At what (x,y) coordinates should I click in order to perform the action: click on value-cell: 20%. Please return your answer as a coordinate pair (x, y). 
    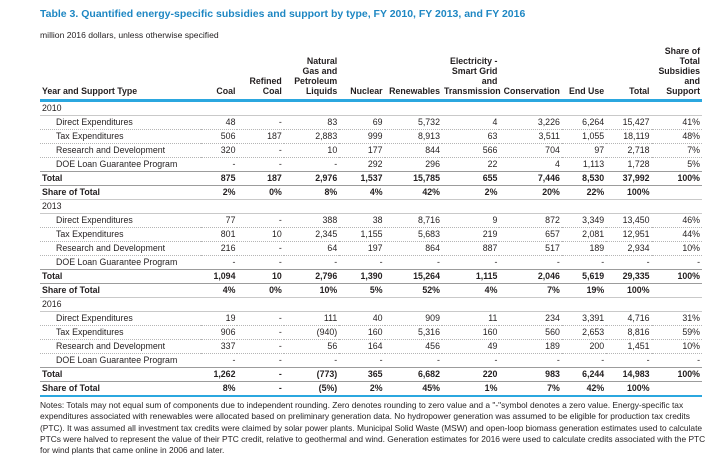
    Looking at the image, I should click on (530, 192).